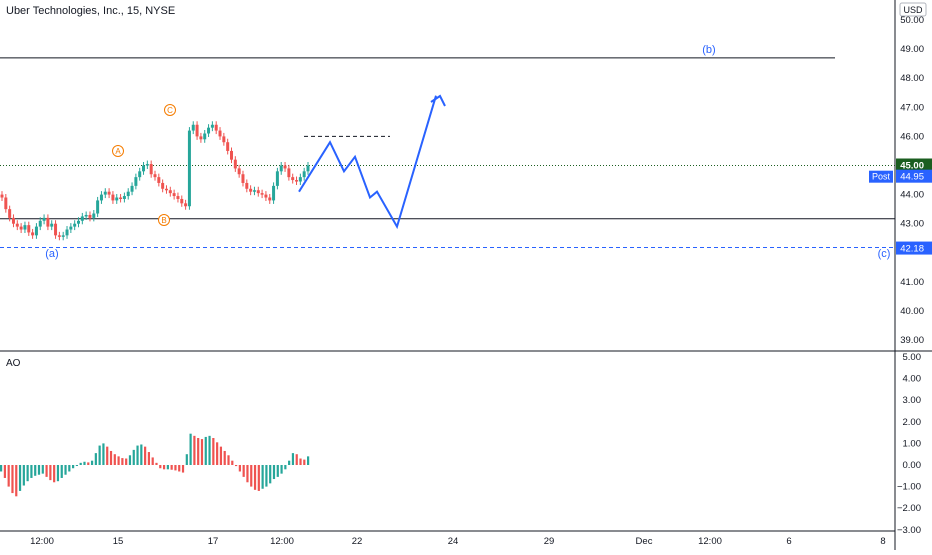 The height and width of the screenshot is (555, 932). What do you see at coordinates (912, 357) in the screenshot?
I see `ao-tick-label: 5.00` at bounding box center [912, 357].